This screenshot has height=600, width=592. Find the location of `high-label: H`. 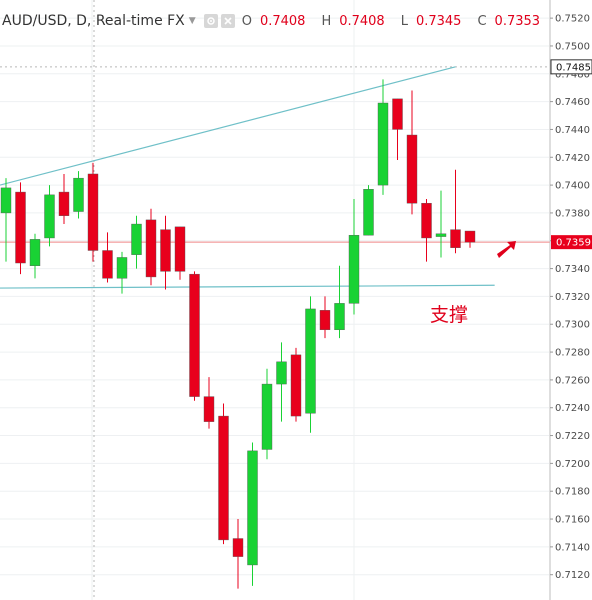

high-label: H is located at coordinates (326, 21).